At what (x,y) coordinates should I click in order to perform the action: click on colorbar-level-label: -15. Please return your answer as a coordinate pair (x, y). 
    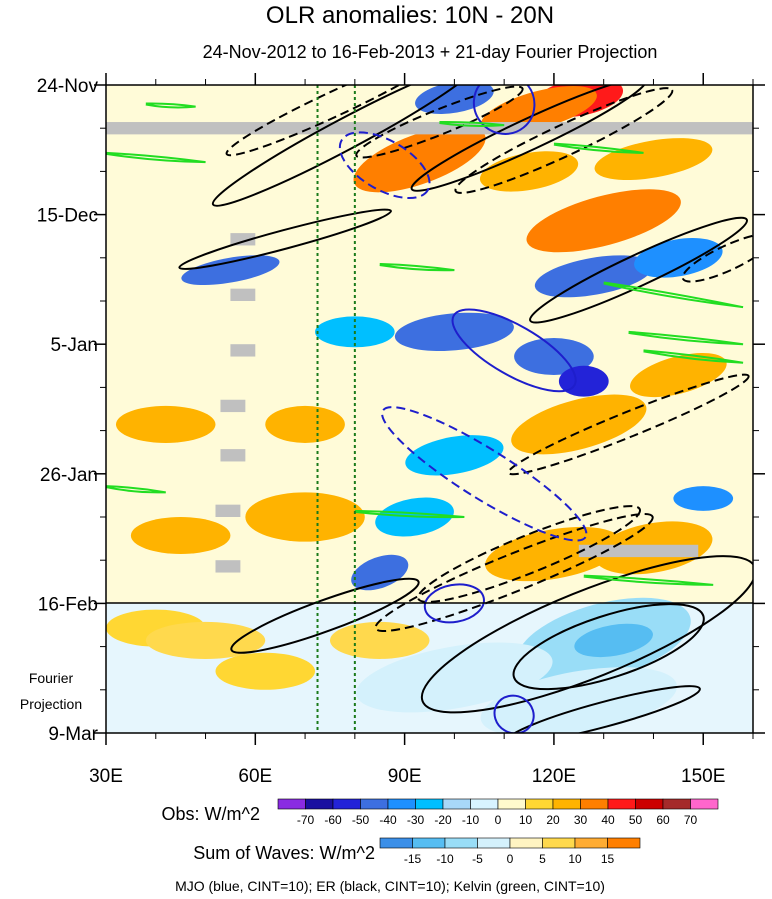
    Looking at the image, I should click on (413, 859).